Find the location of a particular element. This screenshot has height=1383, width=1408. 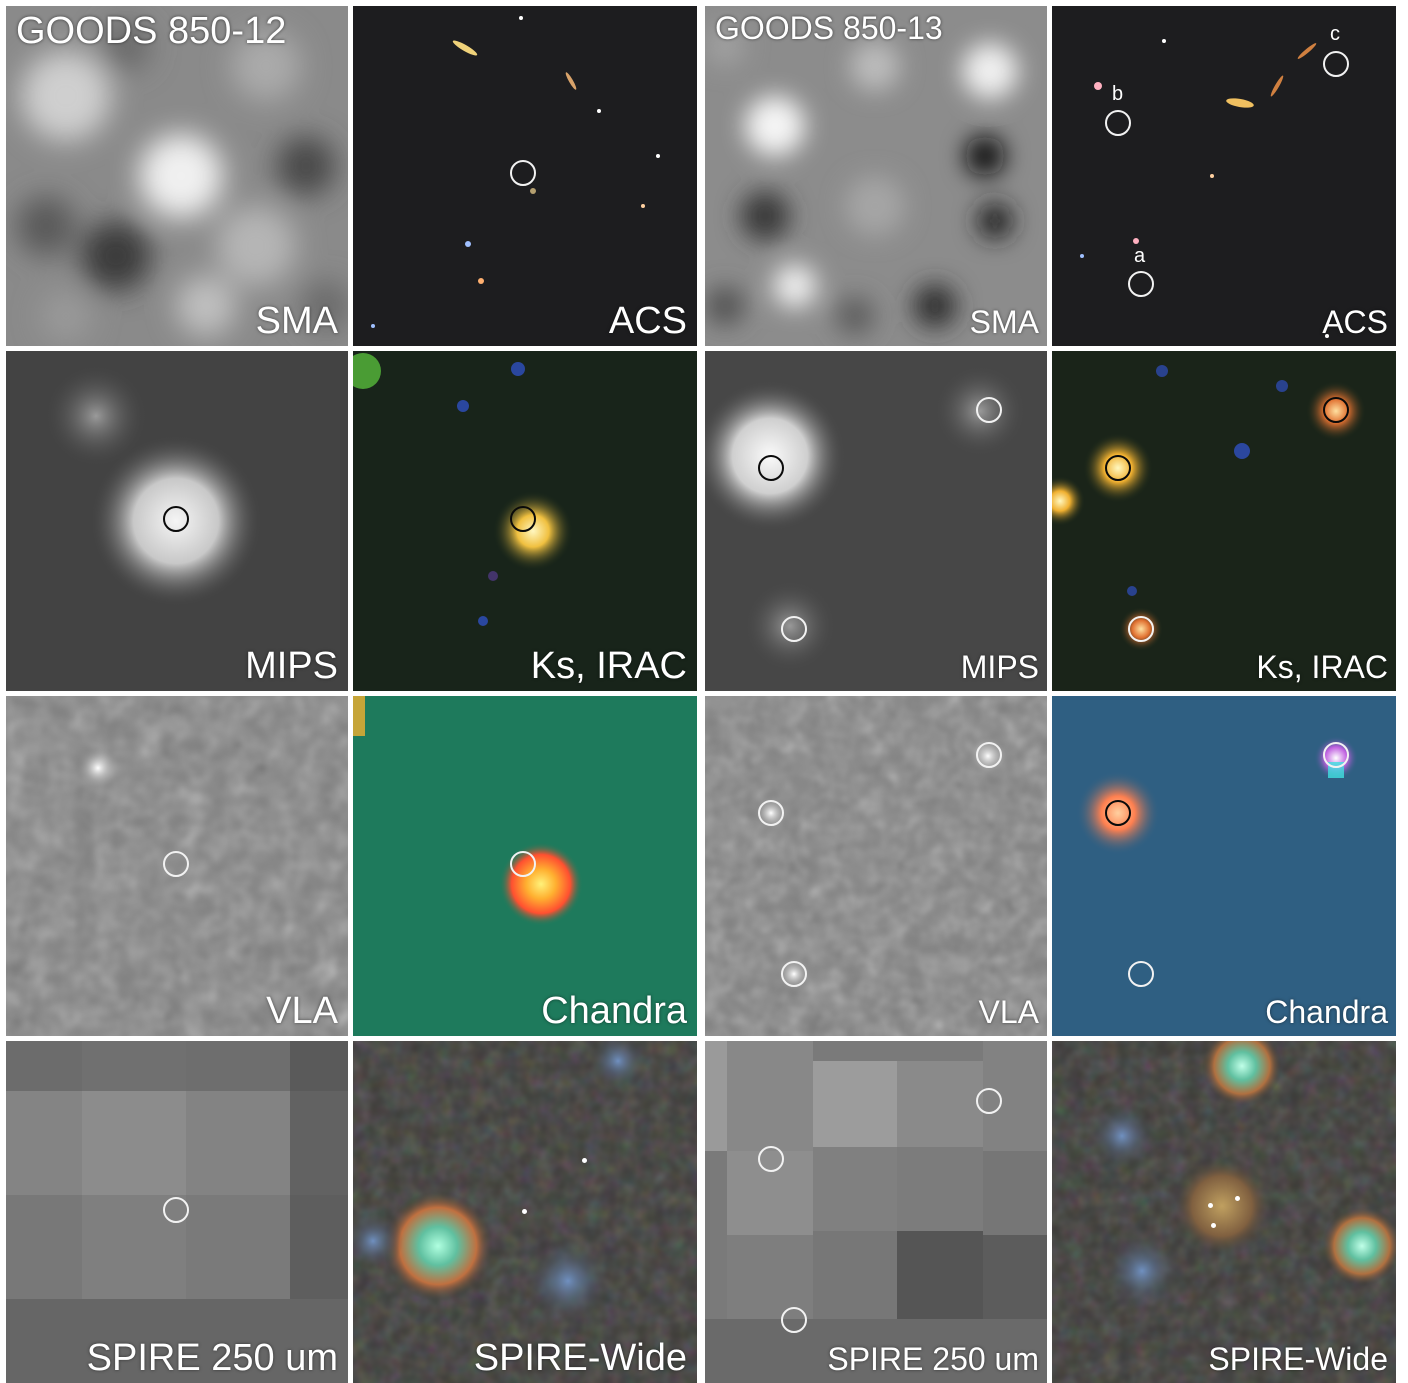

marker-label-a: a is located at coordinates (1140, 256).